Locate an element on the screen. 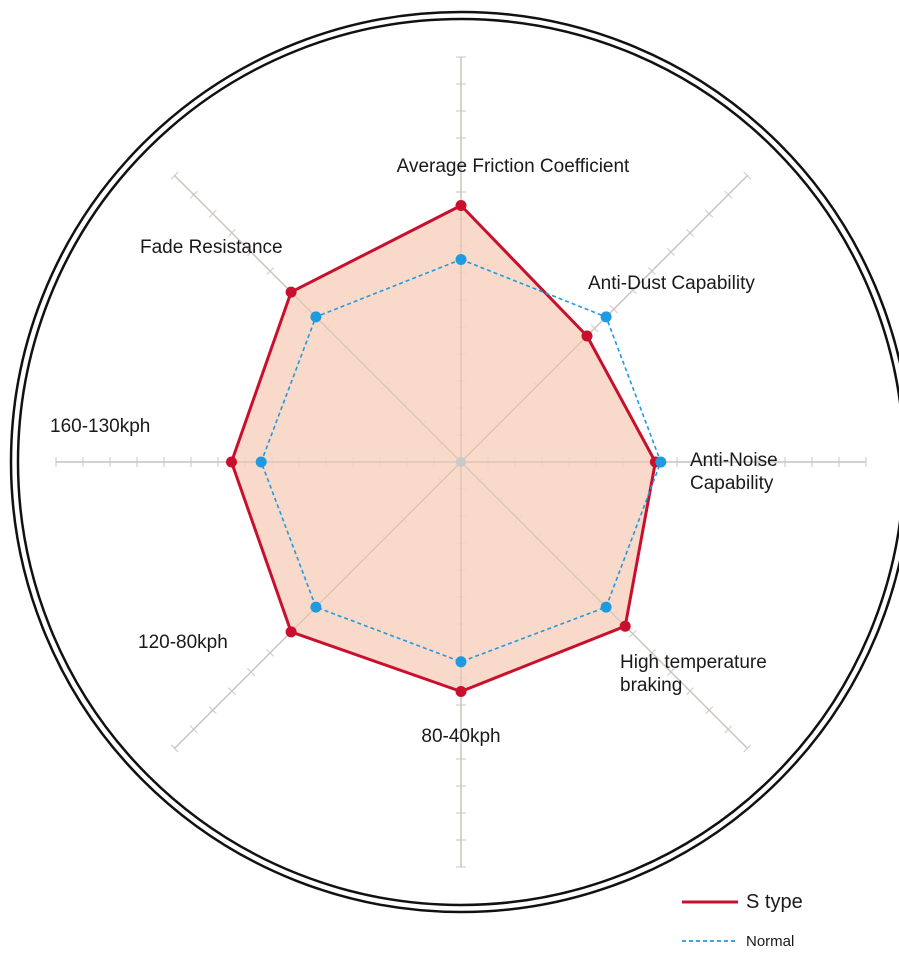  legend: S type Normal is located at coordinates (742, 920).